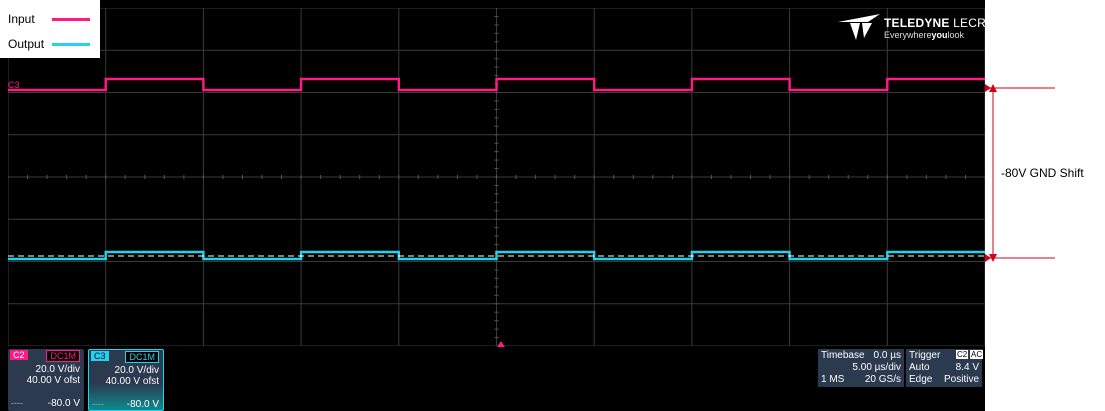 This screenshot has width=1105, height=411. What do you see at coordinates (945, 368) in the screenshot?
I see `trigger-box: Trigger C2 AC Auto 8.4 V Edge Positive` at bounding box center [945, 368].